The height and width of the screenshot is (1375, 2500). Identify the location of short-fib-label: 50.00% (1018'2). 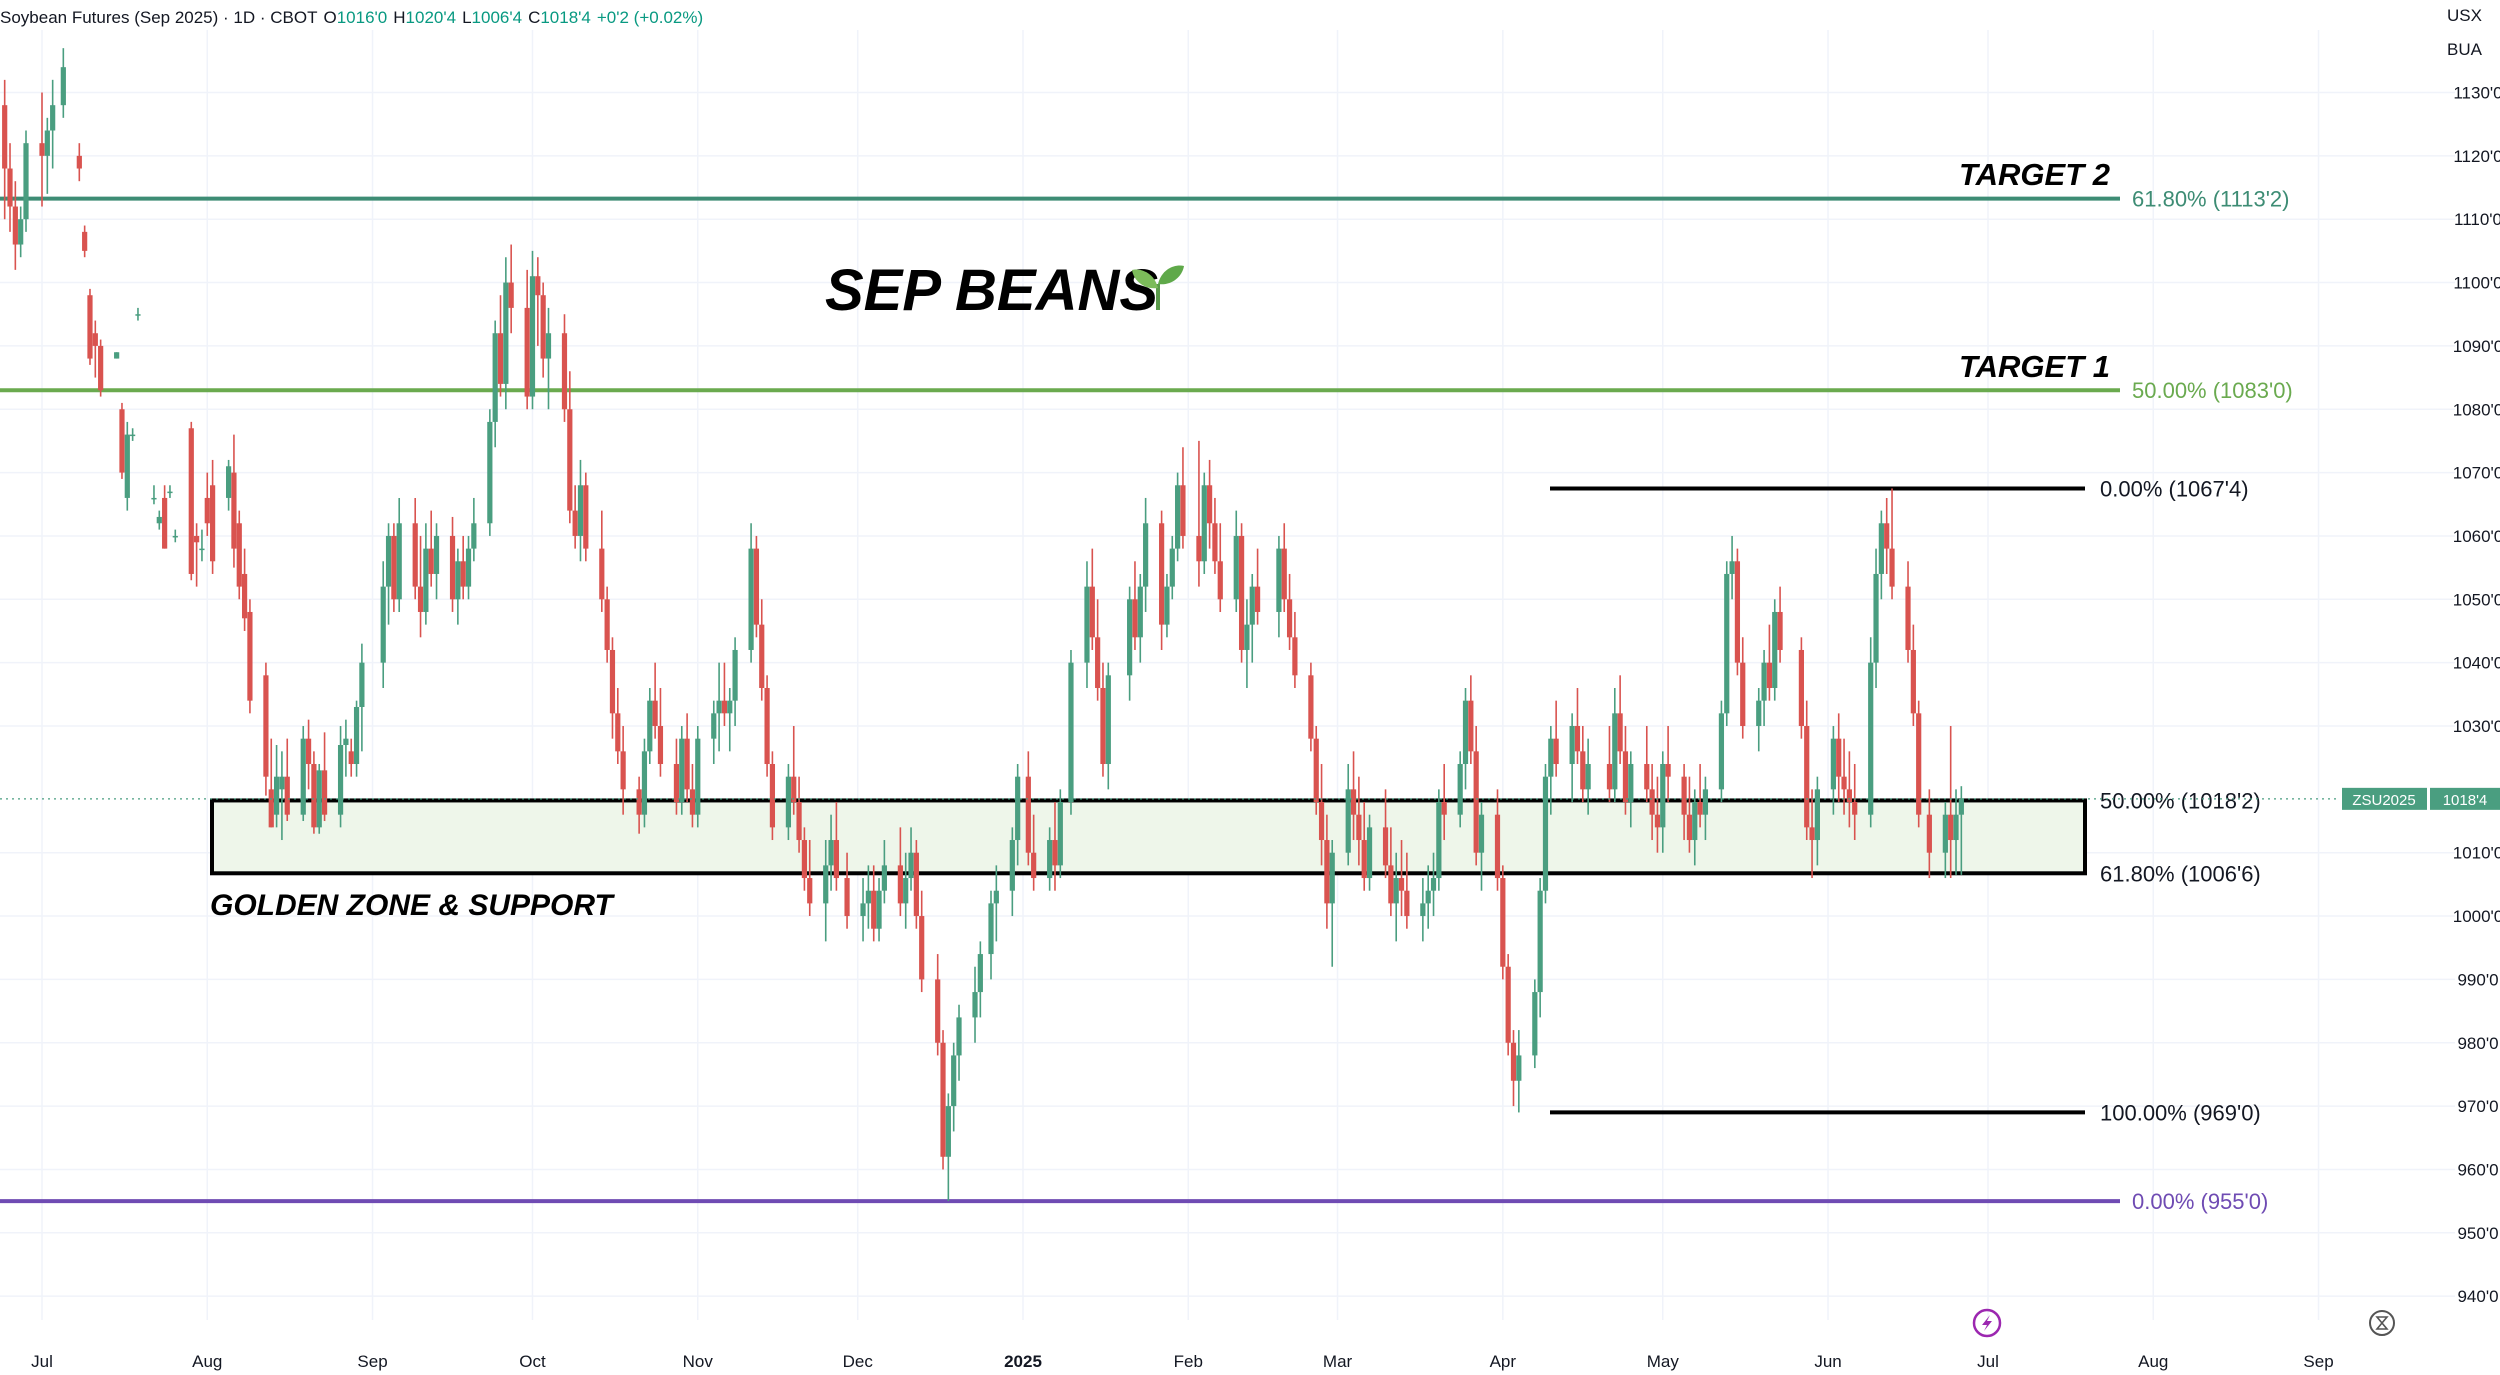
(2180, 800).